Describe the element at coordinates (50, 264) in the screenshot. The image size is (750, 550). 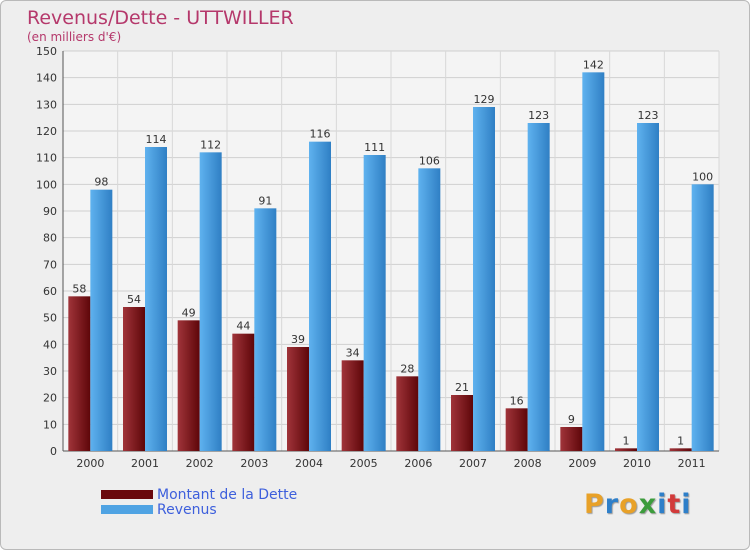
I see `y-tick-label: 70` at that location.